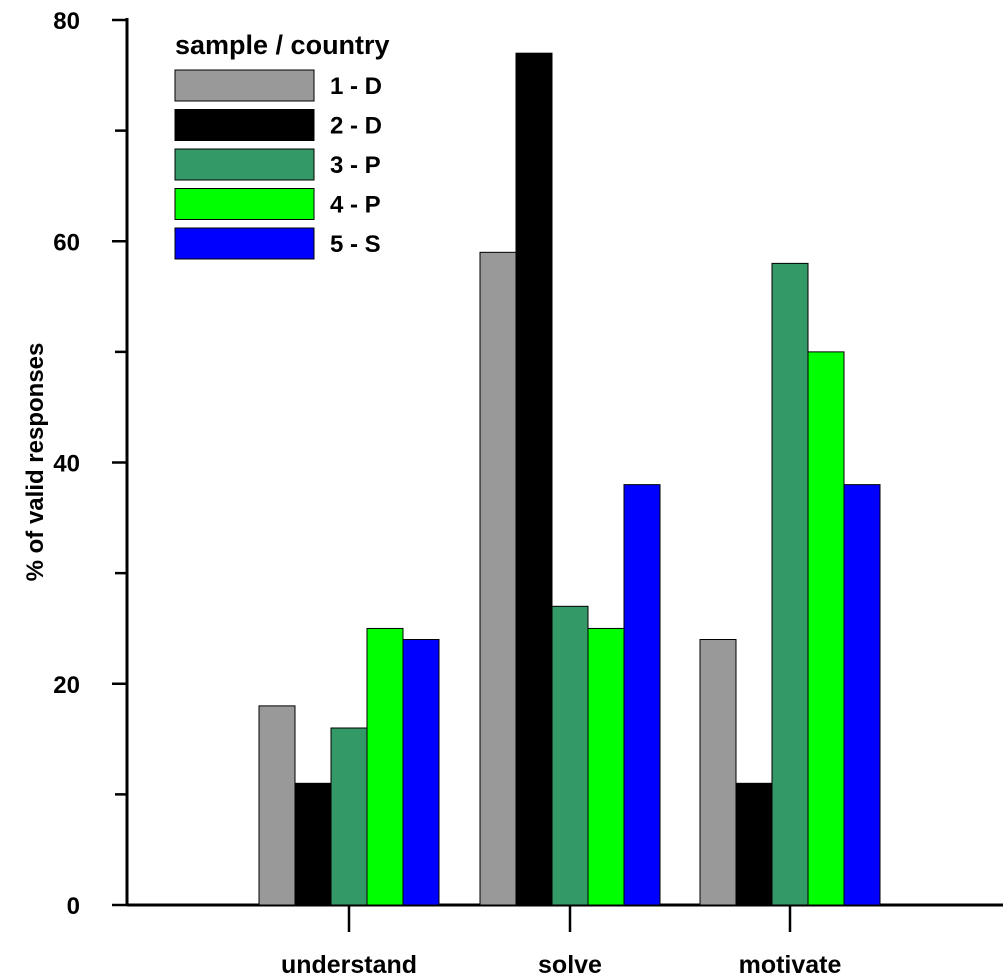  I want to click on y-tick-label: 20, so click(66, 685).